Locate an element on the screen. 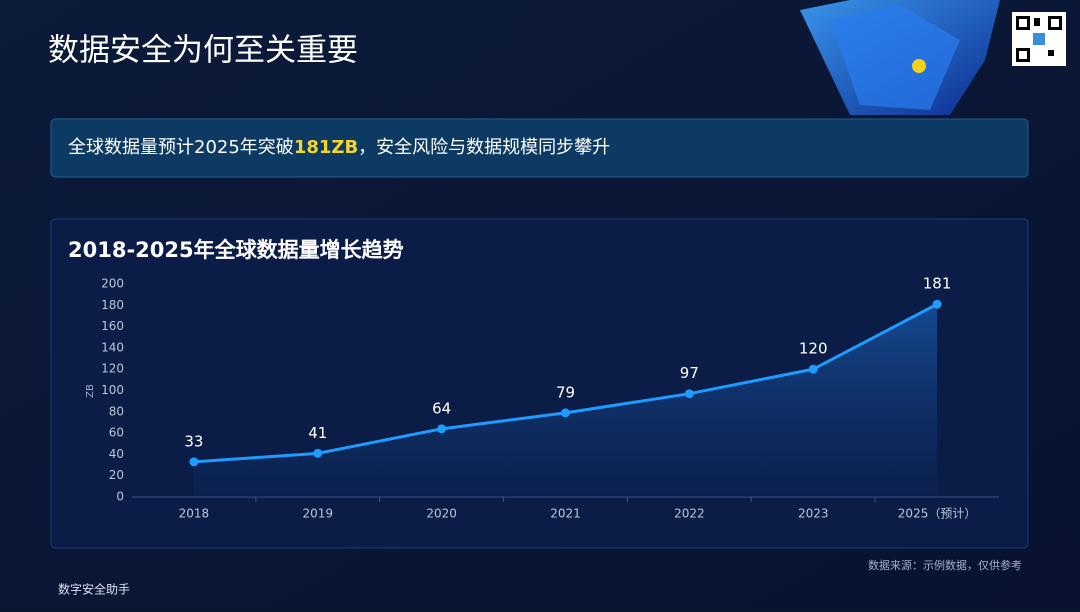 Image resolution: width=1080 pixels, height=612 pixels. x-tick-label: 2019 is located at coordinates (318, 514).